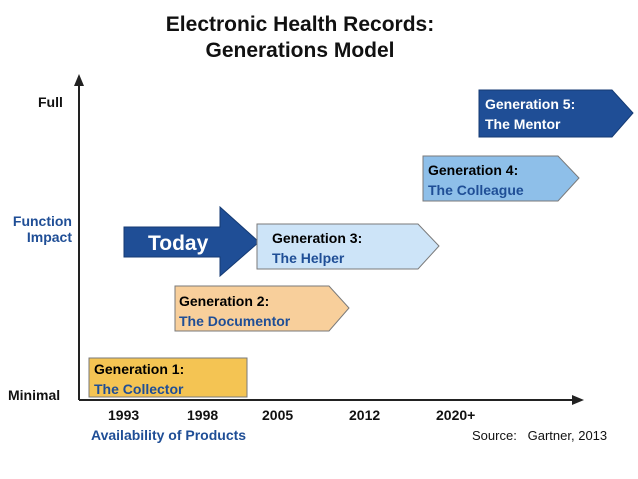 This screenshot has height=479, width=638. Describe the element at coordinates (50, 102) in the screenshot. I see `y-axis-top-label: Full` at that location.